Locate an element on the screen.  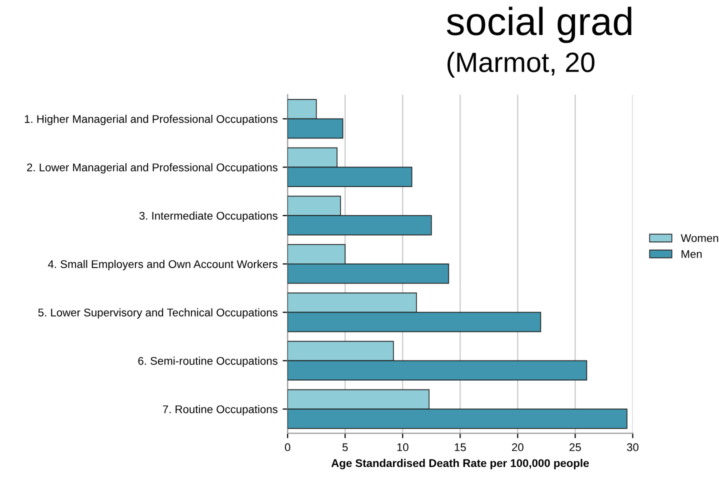
x-tick-label: 0 is located at coordinates (287, 447).